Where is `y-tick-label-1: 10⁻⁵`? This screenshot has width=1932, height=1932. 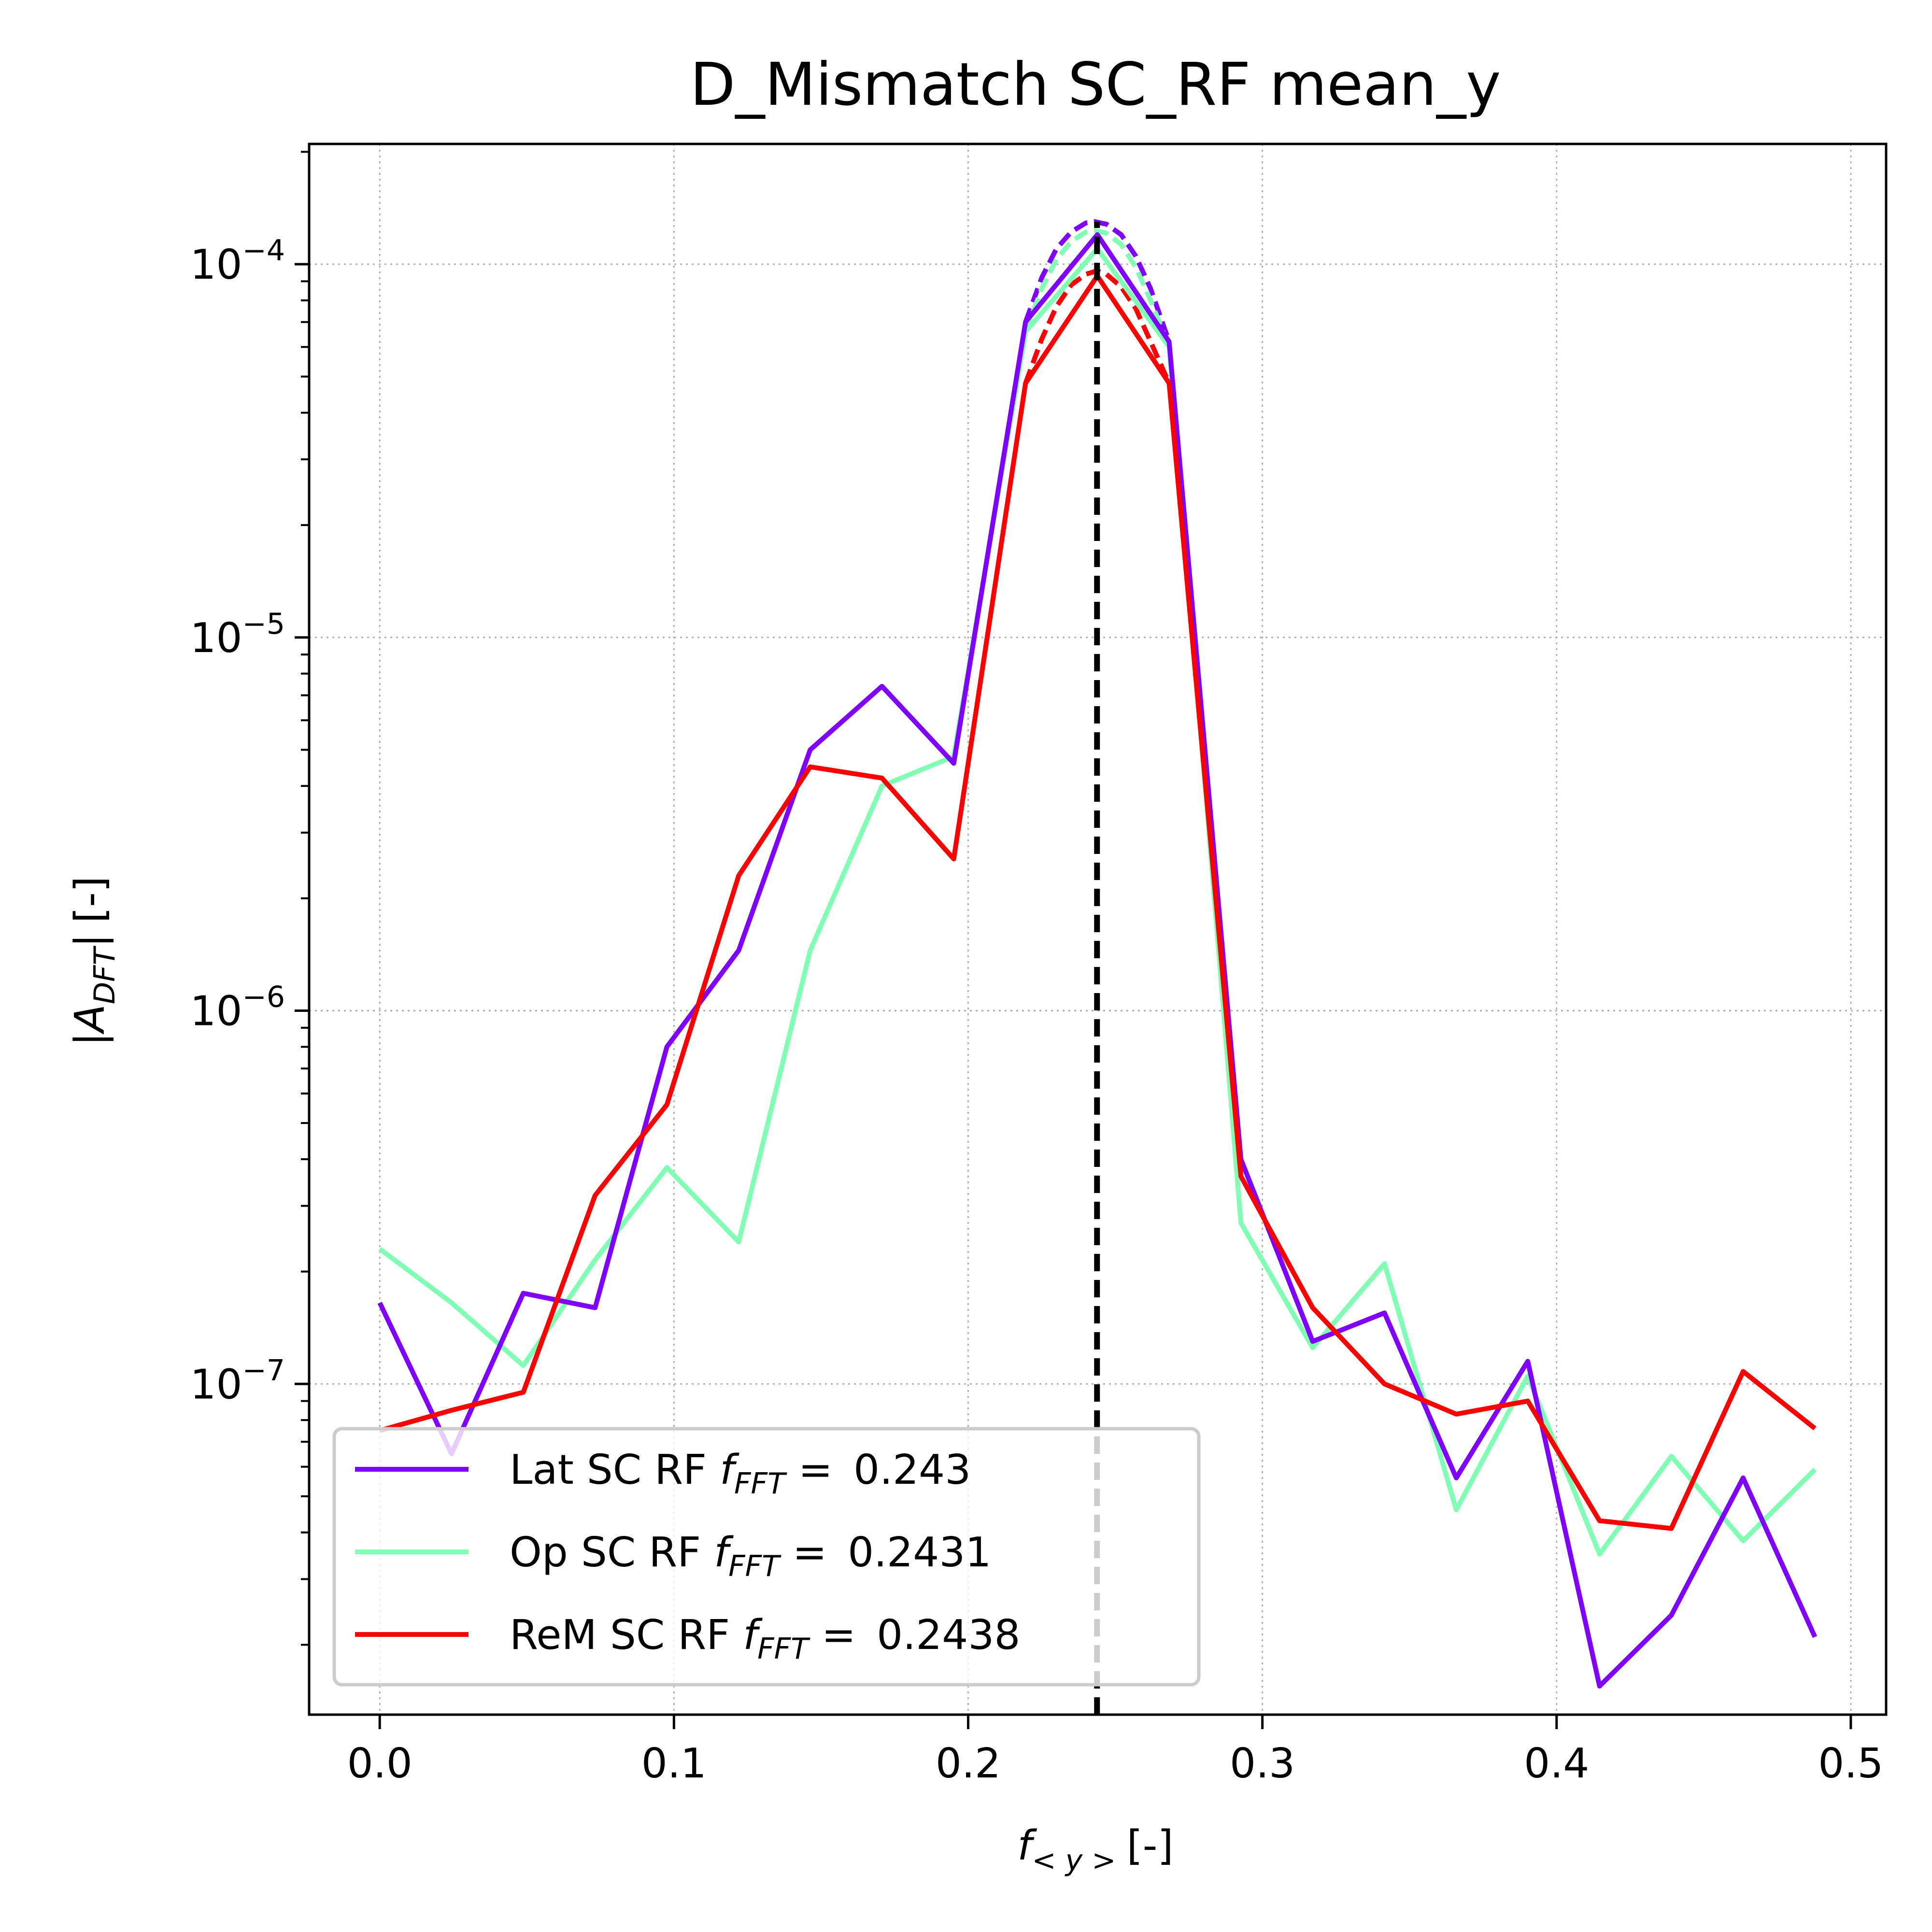
y-tick-label-1: 10⁻⁵ is located at coordinates (237, 634).